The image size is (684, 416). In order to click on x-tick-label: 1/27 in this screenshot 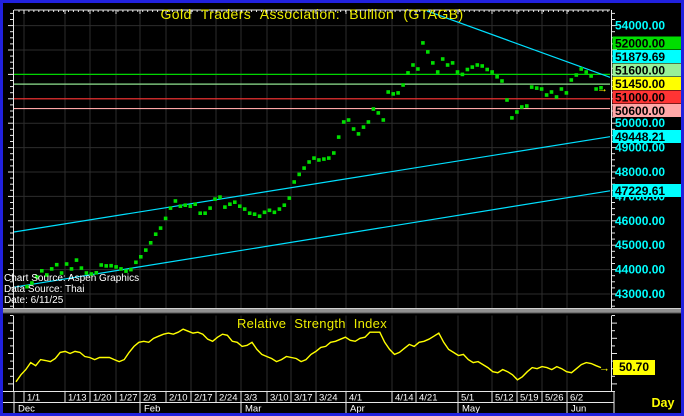, I will do `click(128, 398)`.